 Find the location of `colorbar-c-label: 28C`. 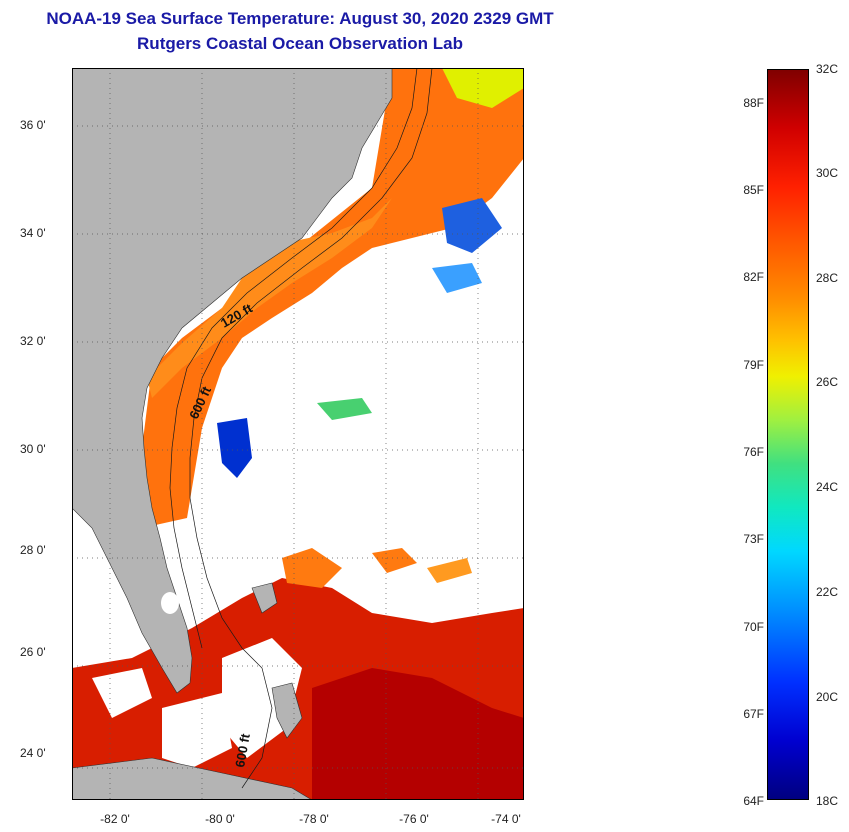

colorbar-c-label: 28C is located at coordinates (827, 278).